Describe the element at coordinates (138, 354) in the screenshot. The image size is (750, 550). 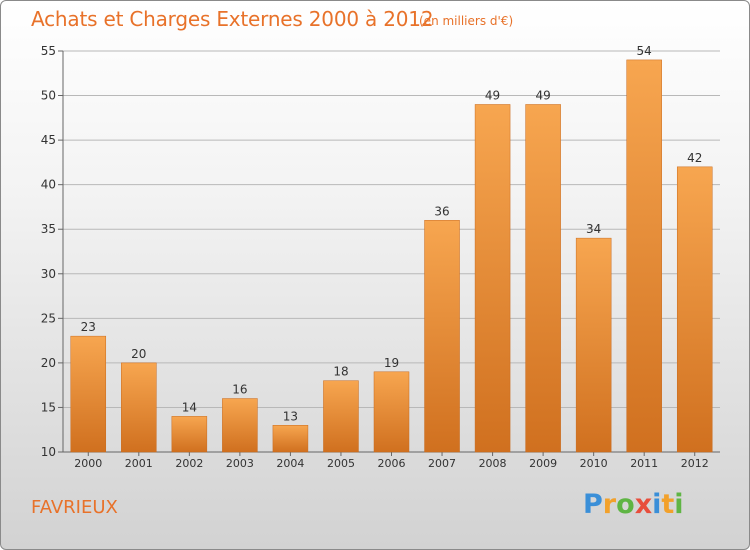
I see `data-label-2001: 20` at that location.